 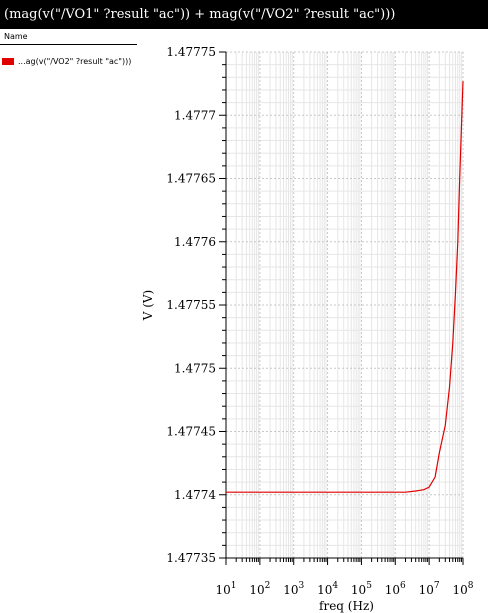 What do you see at coordinates (191, 52) in the screenshot?
I see `y-tick-label: 1.47775` at bounding box center [191, 52].